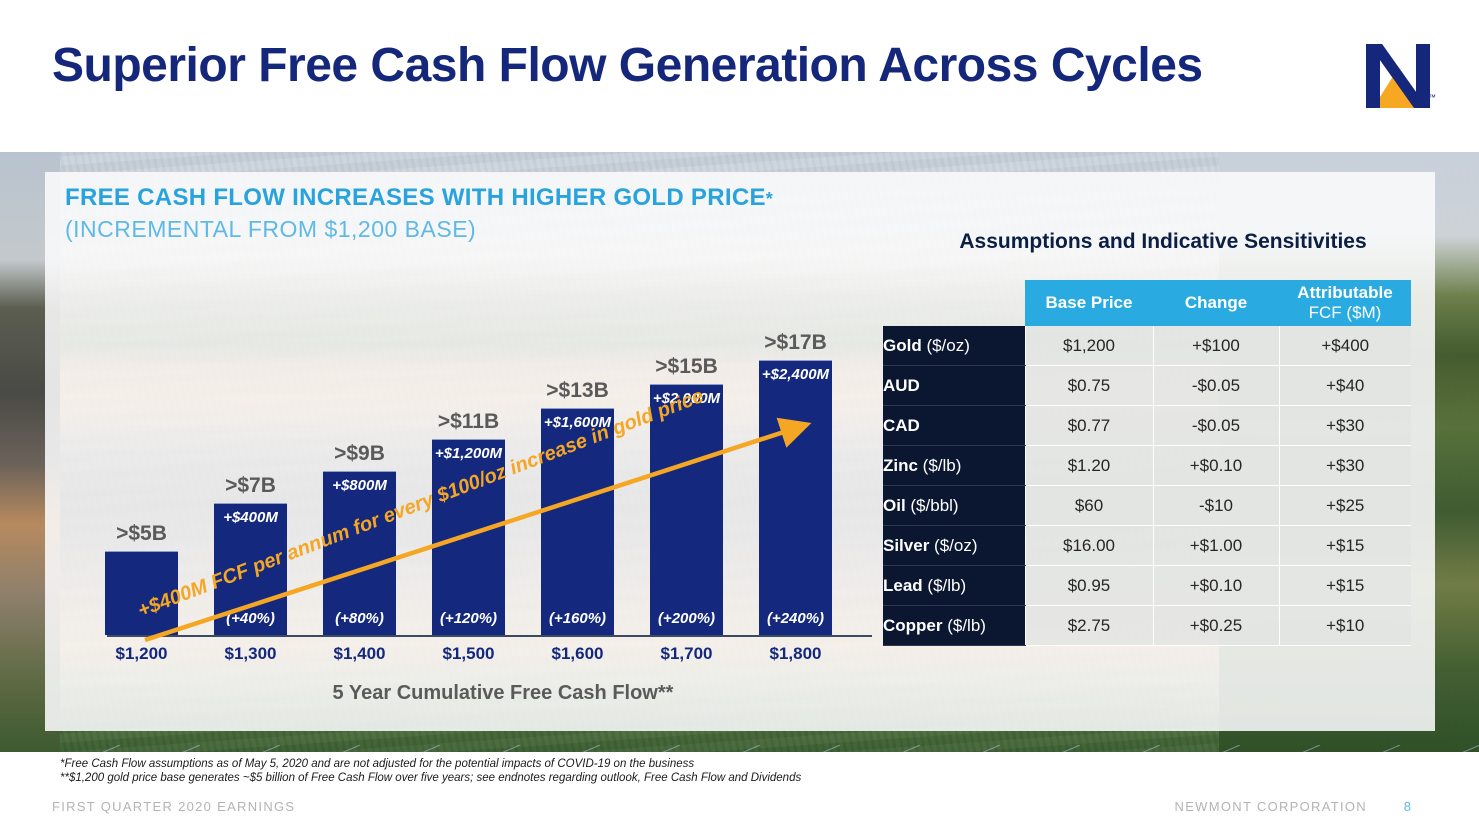 The height and width of the screenshot is (832, 1479). Describe the element at coordinates (686, 366) in the screenshot. I see `bar-total-label: >$15B` at that location.